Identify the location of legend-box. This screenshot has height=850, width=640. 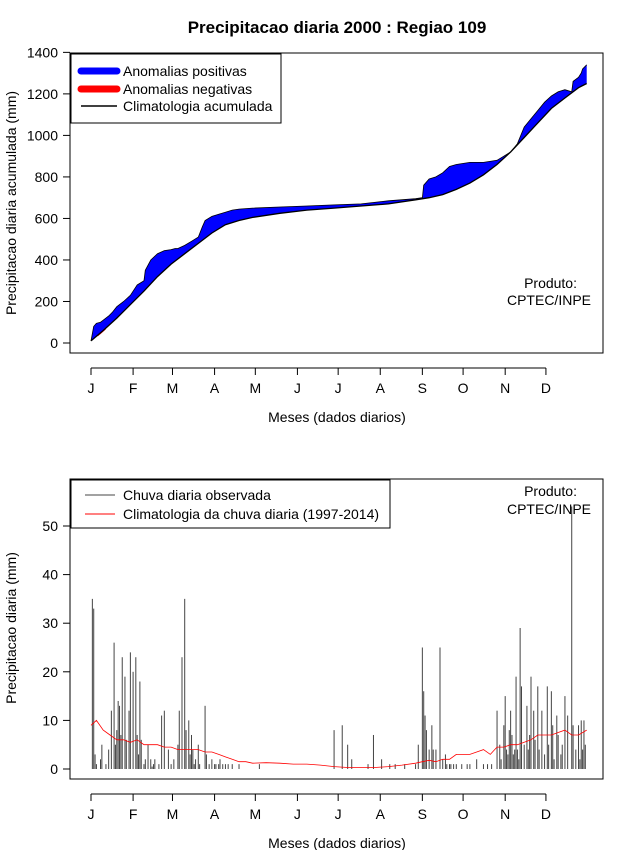
(230, 504).